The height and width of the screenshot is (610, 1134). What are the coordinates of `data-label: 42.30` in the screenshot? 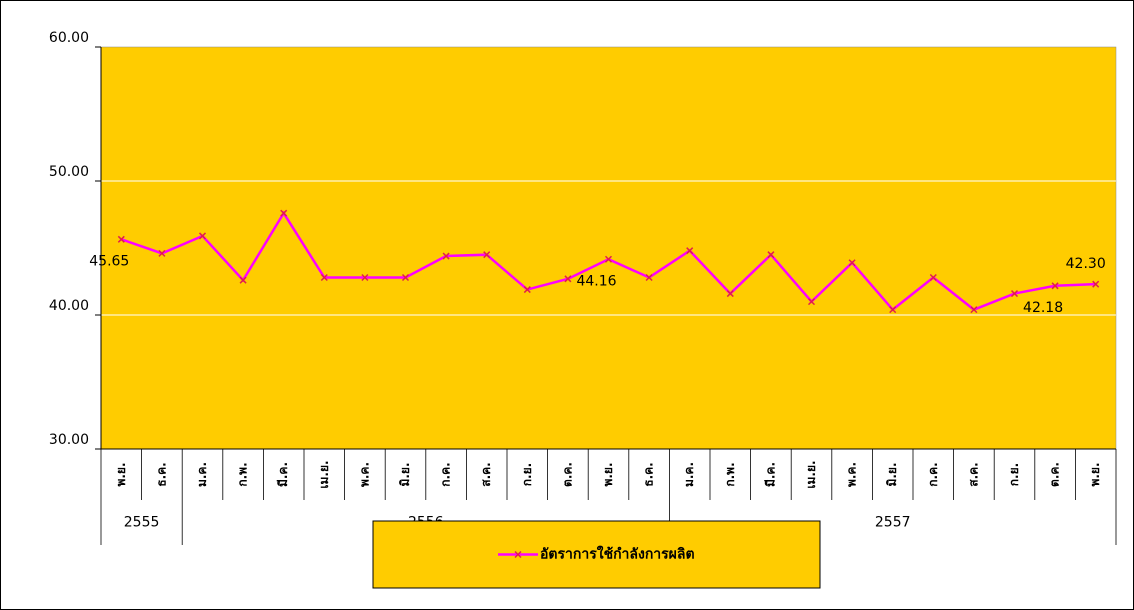 It's located at (1086, 264).